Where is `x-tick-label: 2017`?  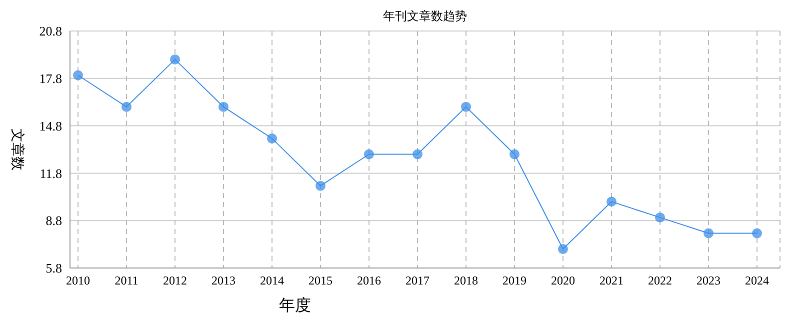 x-tick-label: 2017 is located at coordinates (418, 281).